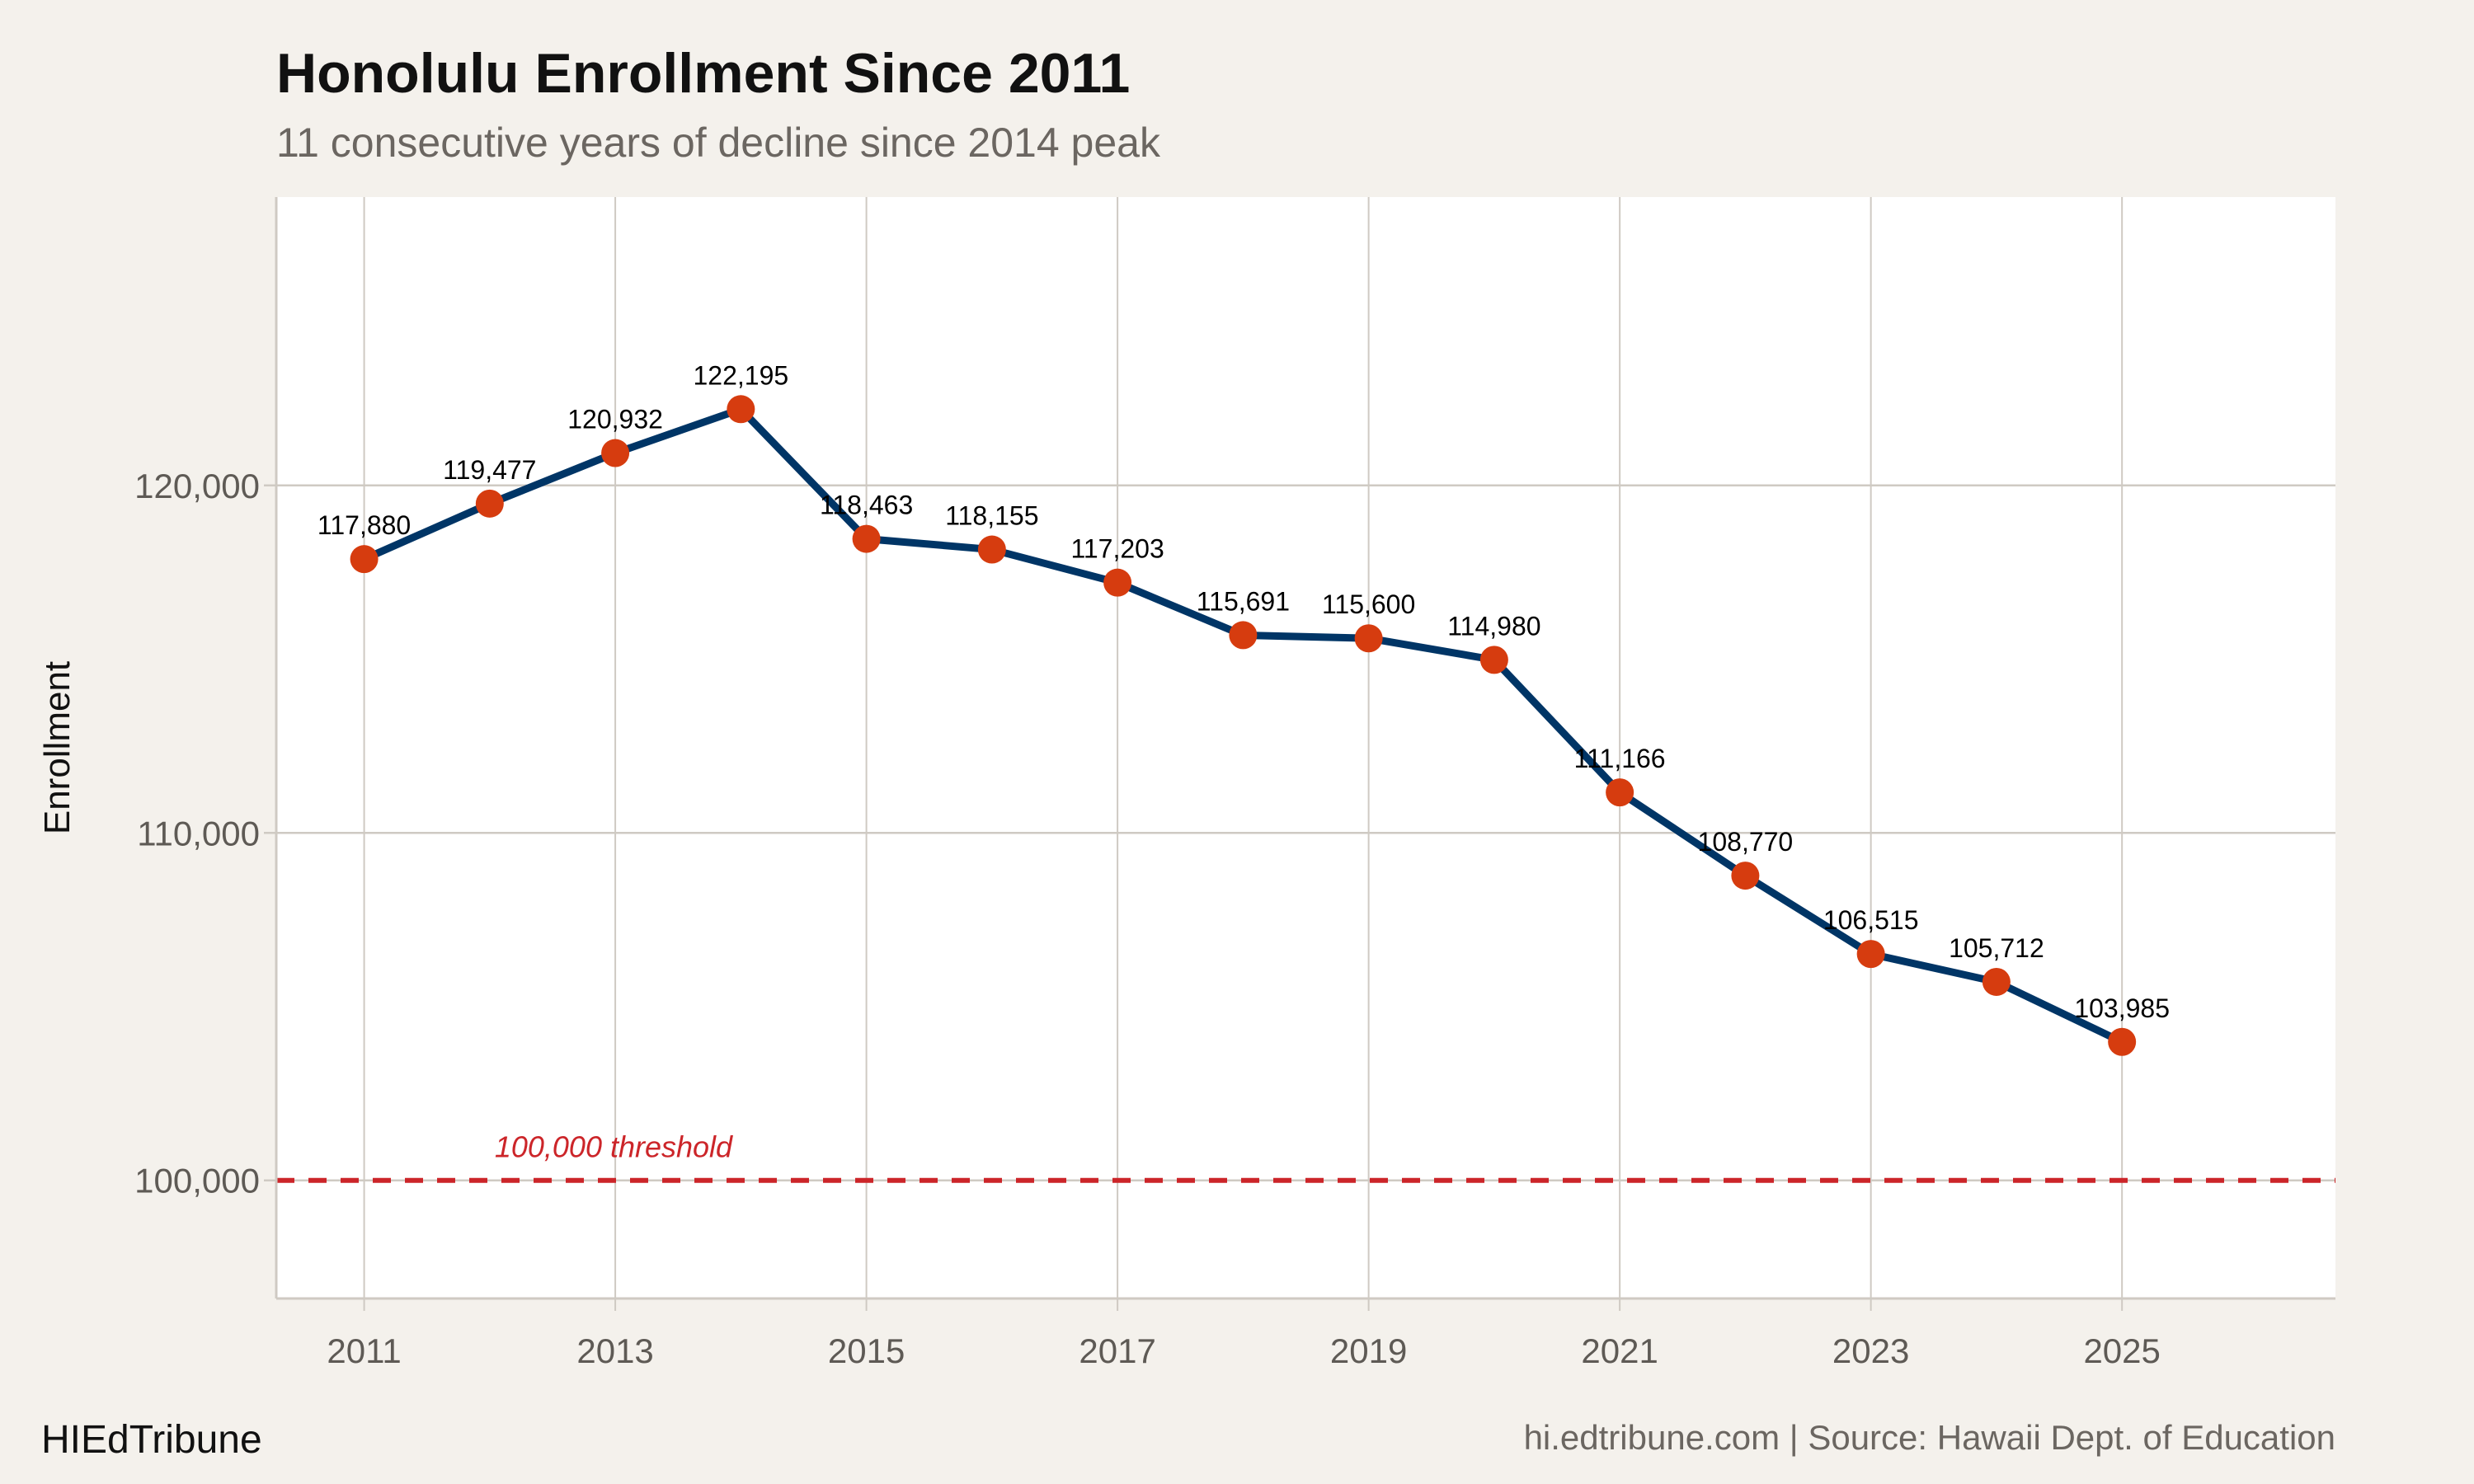 Image resolution: width=2474 pixels, height=1484 pixels. I want to click on data-label: 122,195, so click(741, 375).